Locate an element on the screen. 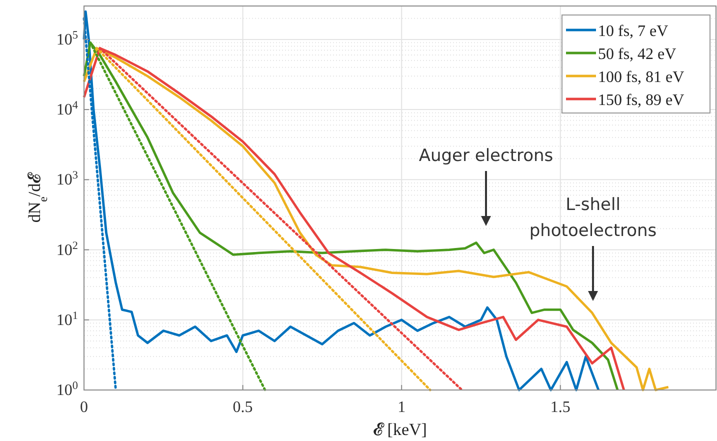  legend-label: 50 fs, 42 eV is located at coordinates (637, 54).